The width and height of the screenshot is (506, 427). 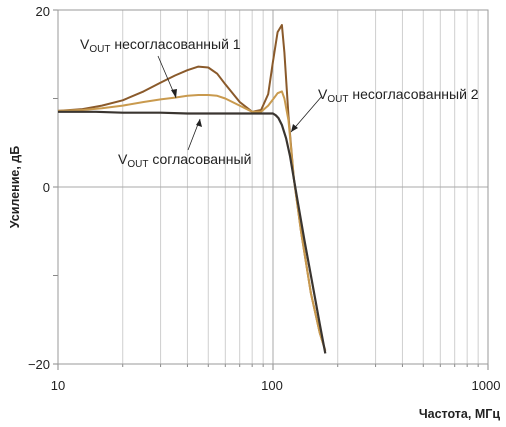 What do you see at coordinates (15, 187) in the screenshot?
I see `y-axis-title: Усиление, дБ` at bounding box center [15, 187].